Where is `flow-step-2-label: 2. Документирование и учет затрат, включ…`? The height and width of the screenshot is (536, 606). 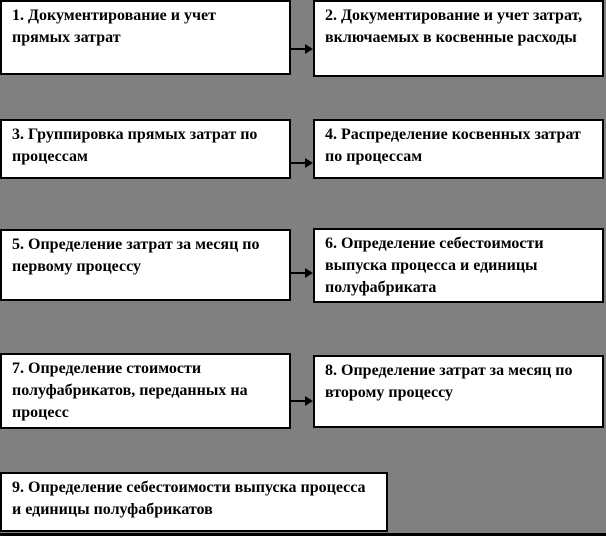 flow-step-2-label: 2. Документирование и учет затрат, включ… is located at coordinates (454, 26).